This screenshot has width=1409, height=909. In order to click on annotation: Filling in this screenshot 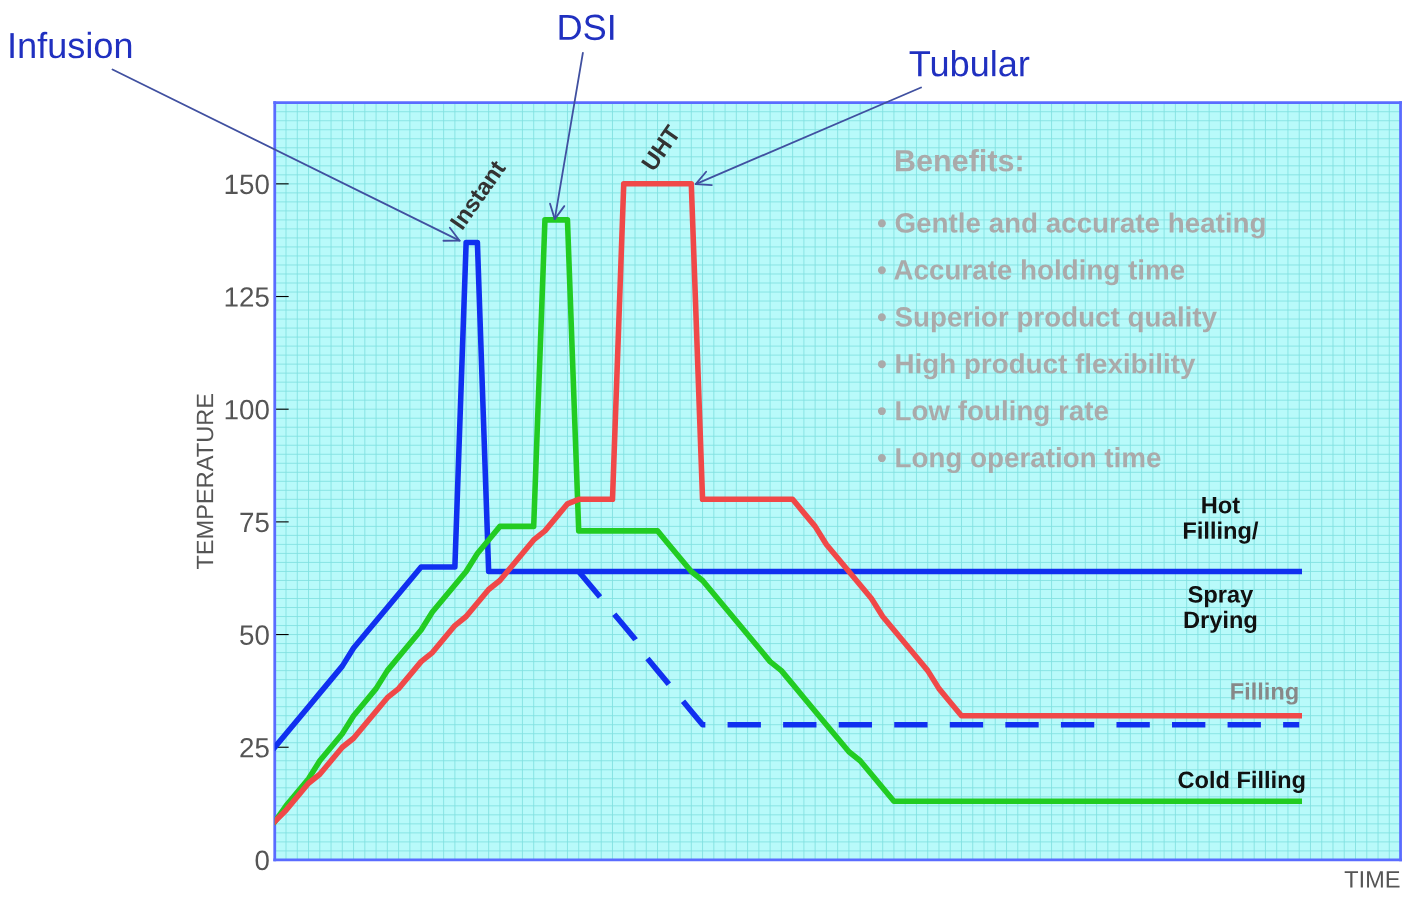, I will do `click(1264, 693)`.